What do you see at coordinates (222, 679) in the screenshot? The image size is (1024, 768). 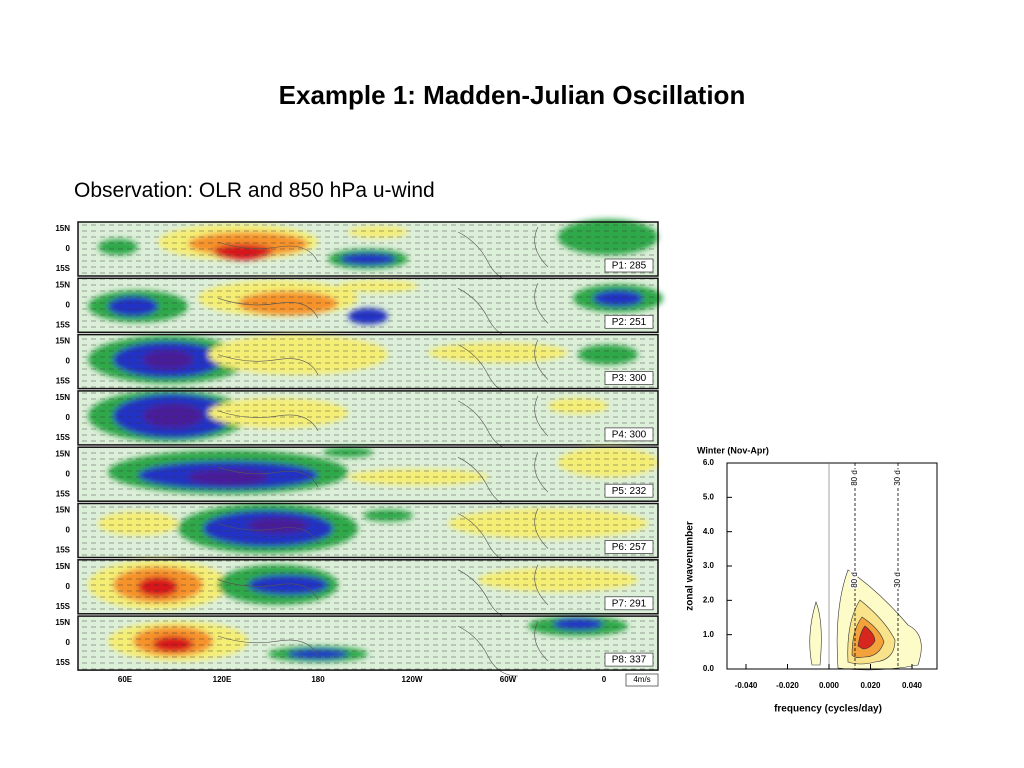 I see `lon-label: 120E` at bounding box center [222, 679].